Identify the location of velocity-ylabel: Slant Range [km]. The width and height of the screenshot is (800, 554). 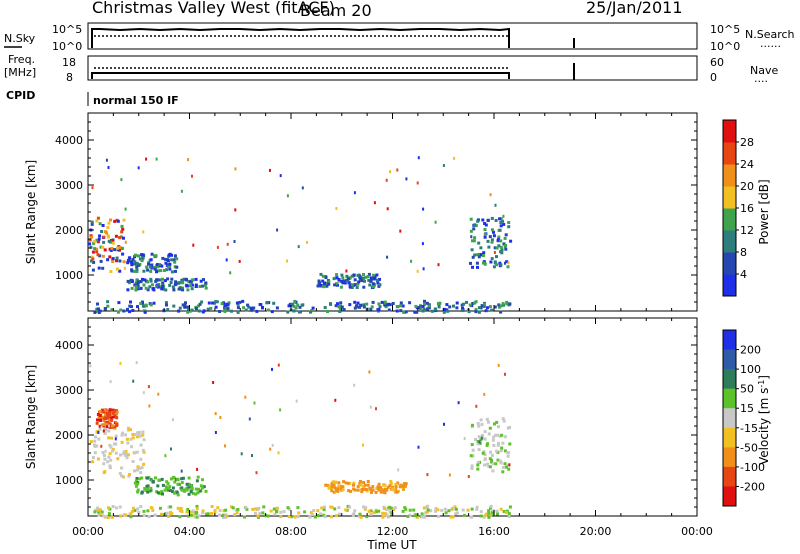
(31, 417).